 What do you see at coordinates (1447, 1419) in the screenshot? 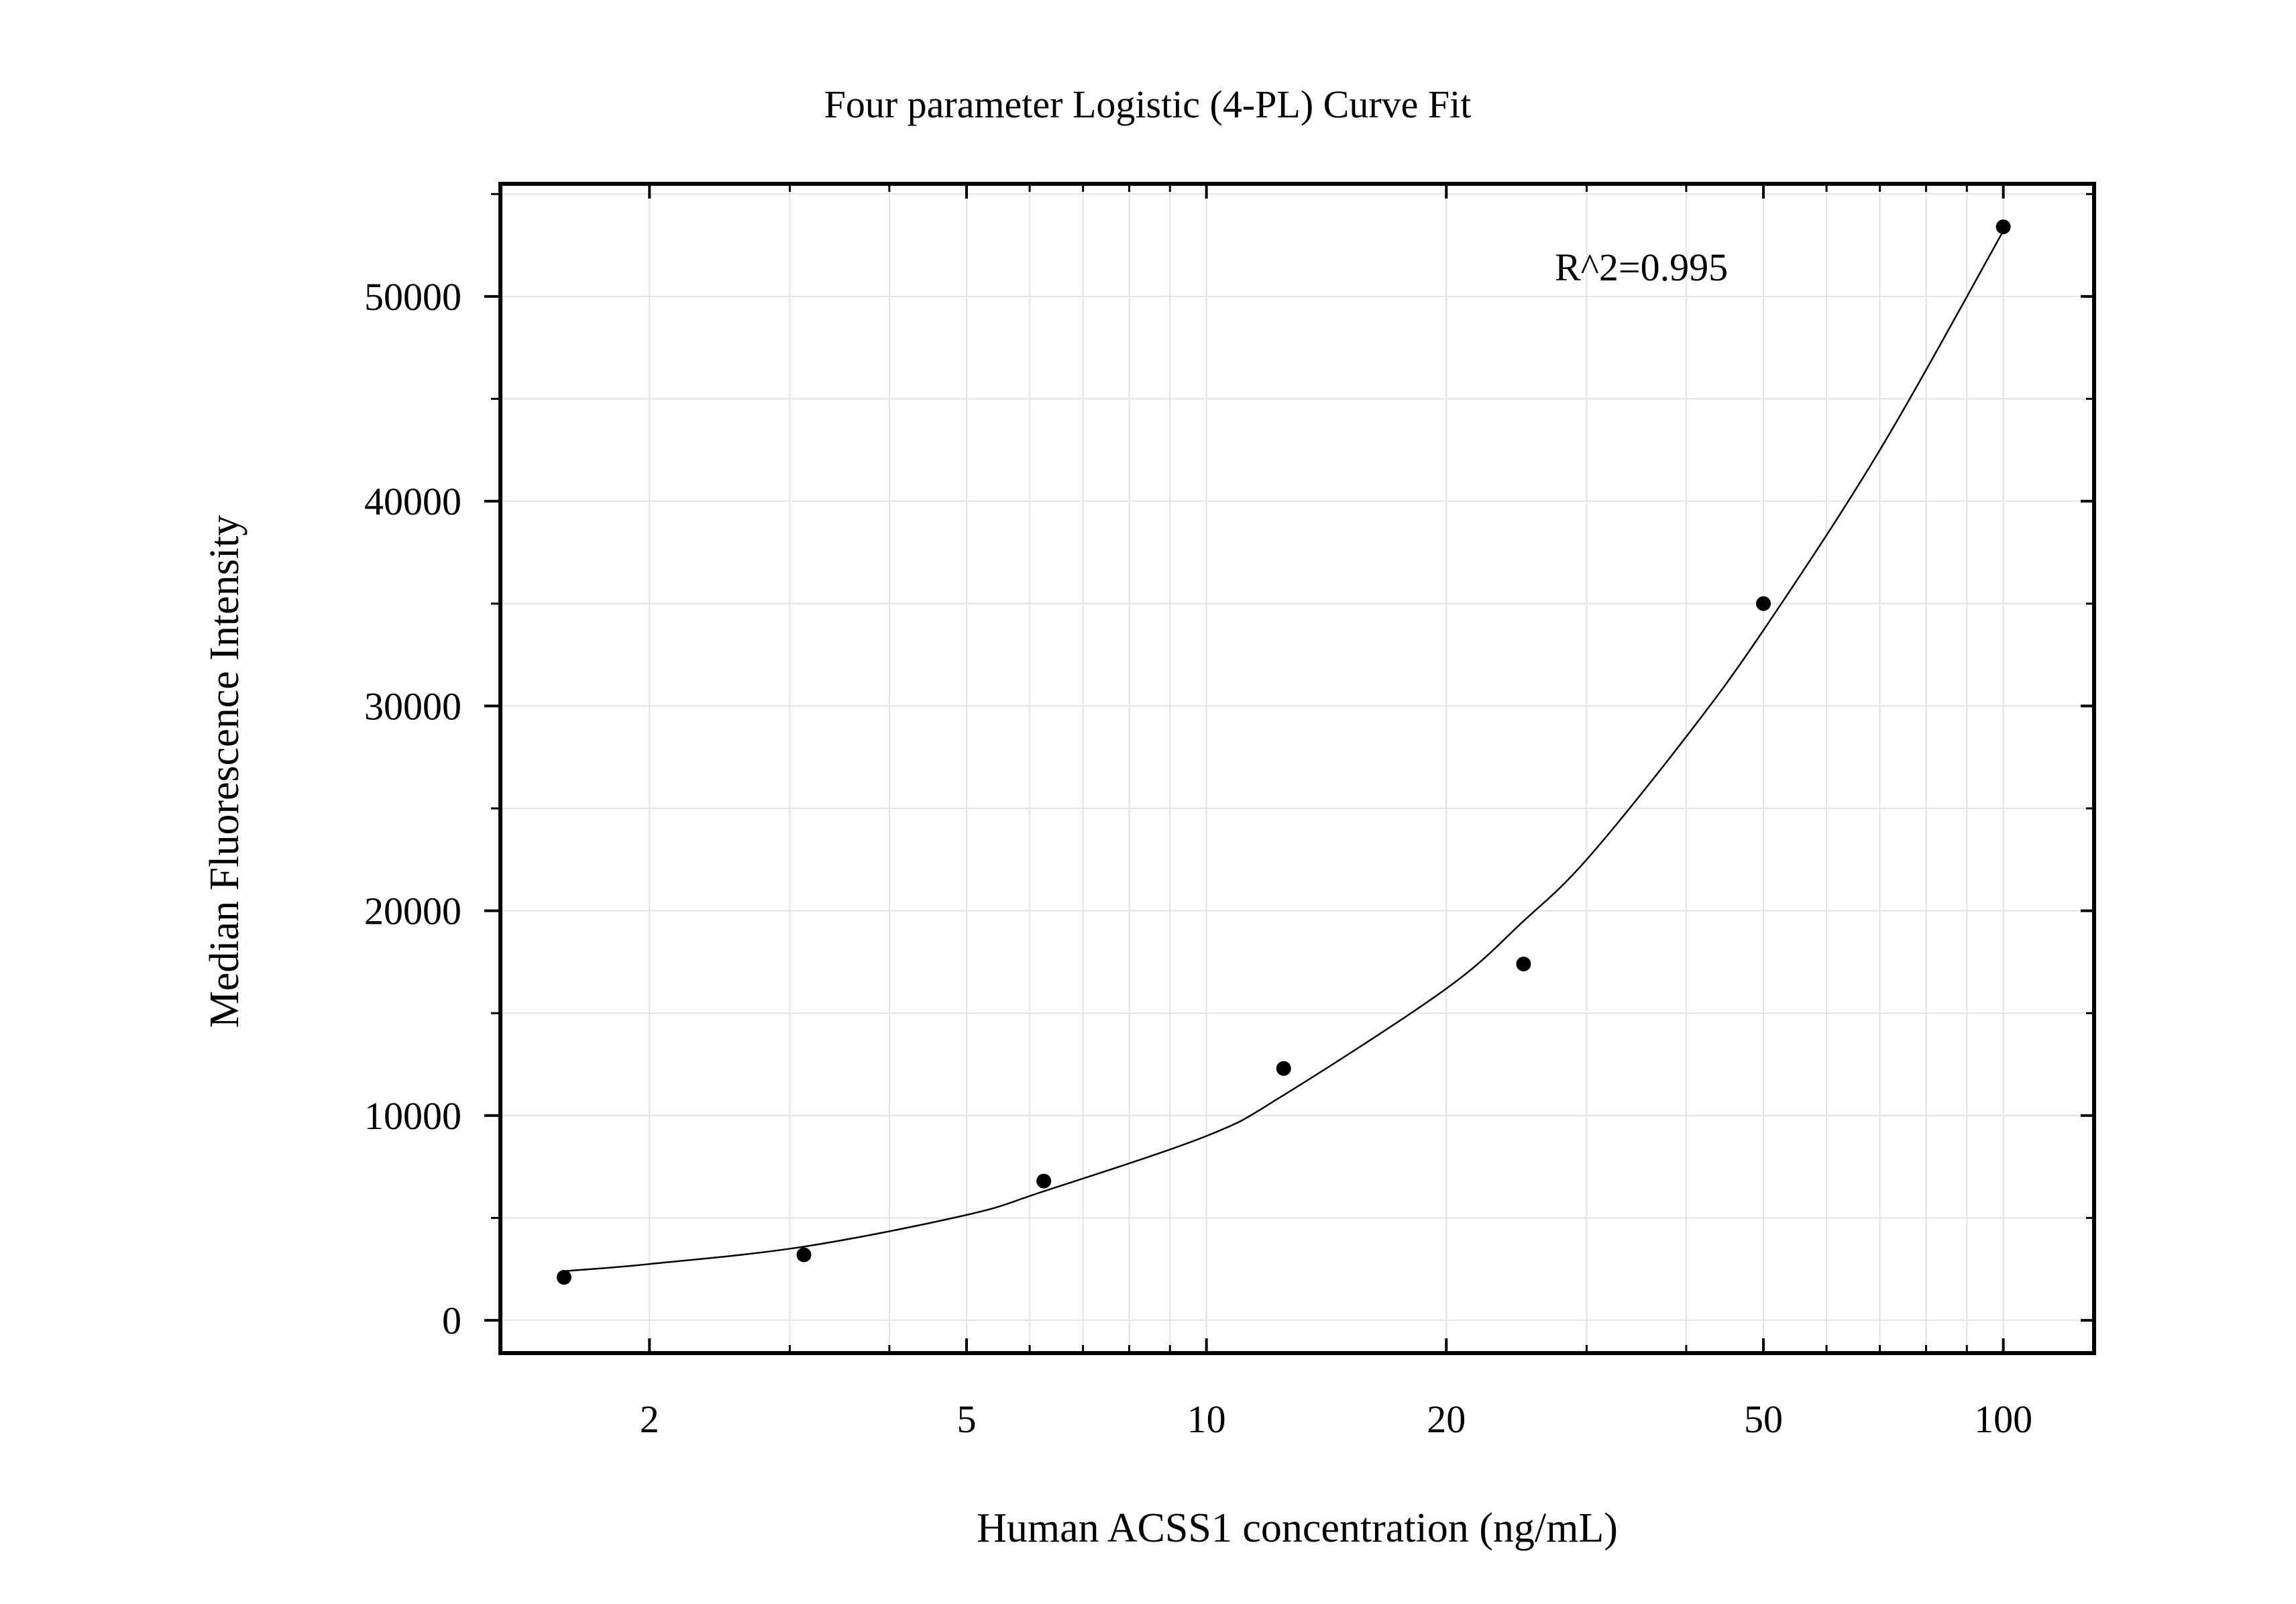
I see `x-tick-label: 20` at bounding box center [1447, 1419].